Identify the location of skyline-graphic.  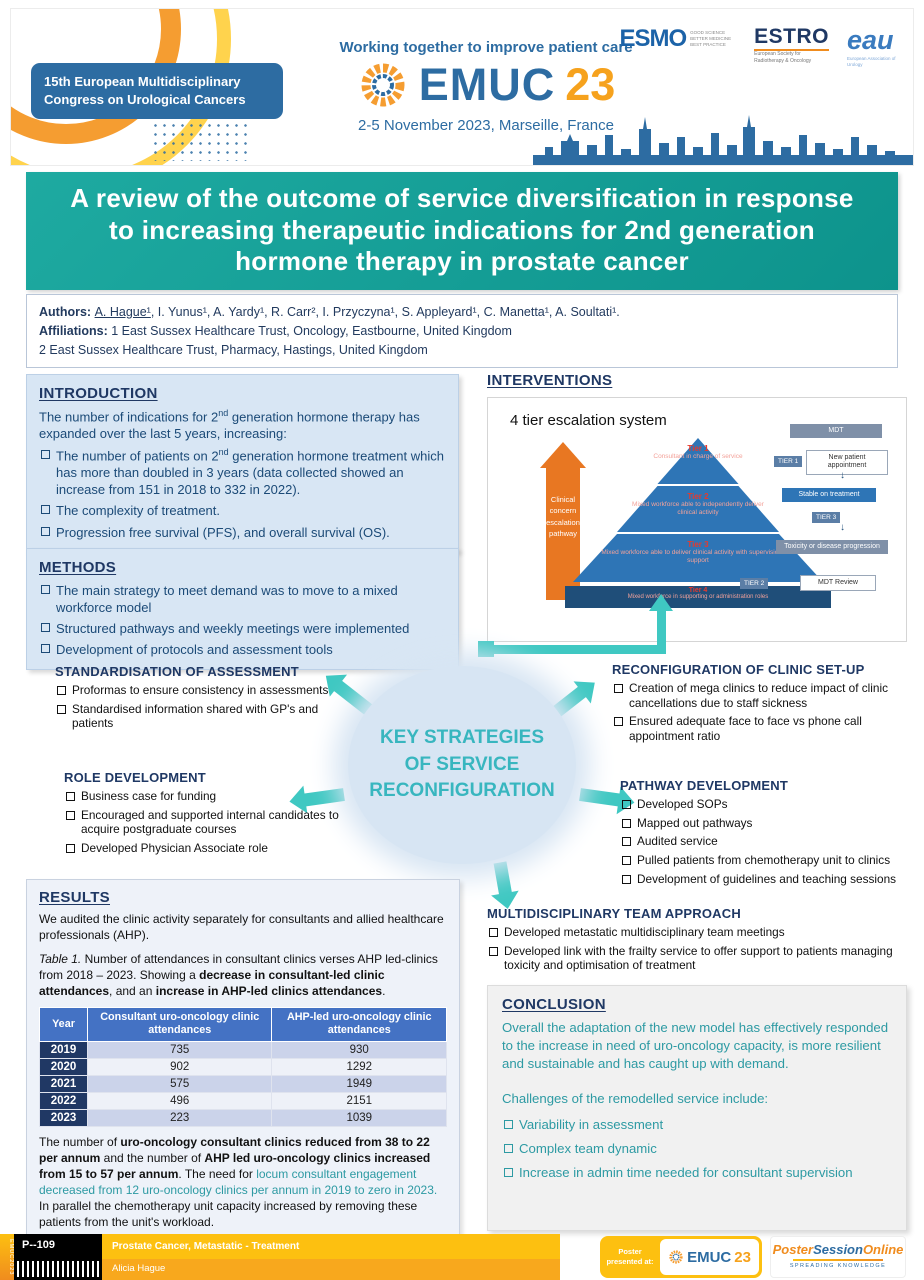
(723, 140).